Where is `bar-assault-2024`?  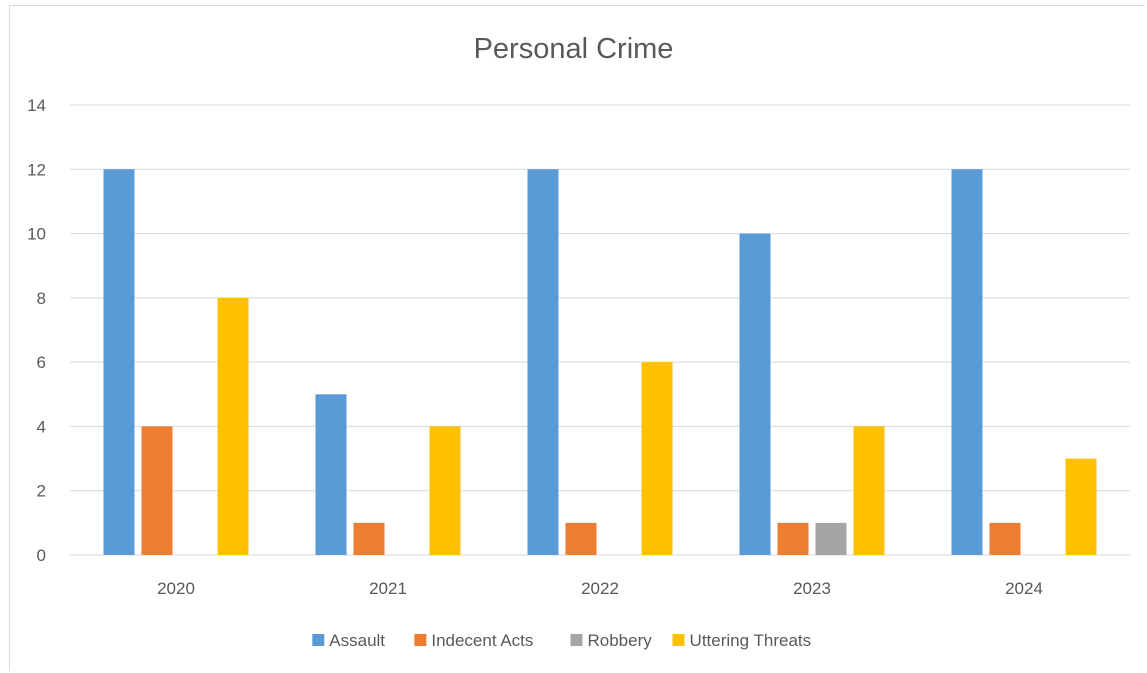 bar-assault-2024 is located at coordinates (967, 362).